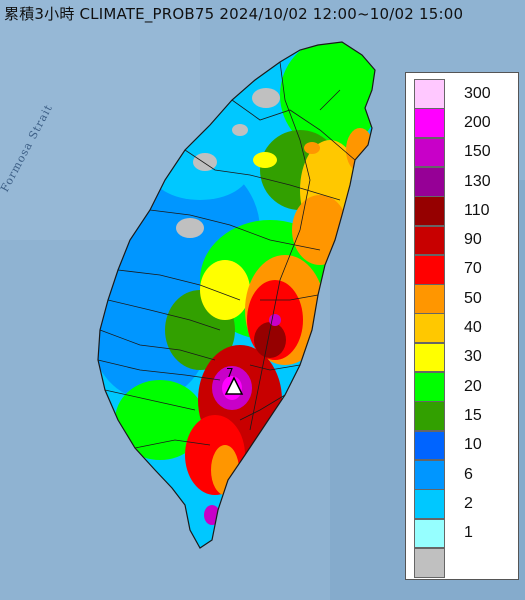 The image size is (525, 600). I want to click on peak-marker-icon: 7, so click(234, 380).